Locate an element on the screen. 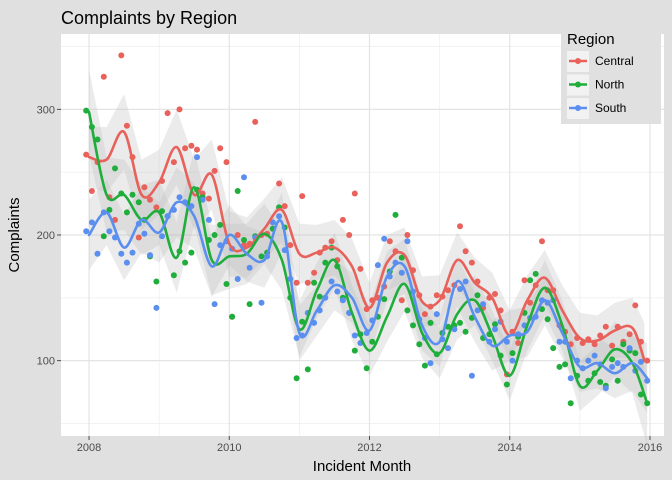 The width and height of the screenshot is (672, 480). x-axis-title: Incident Month is located at coordinates (362, 466).